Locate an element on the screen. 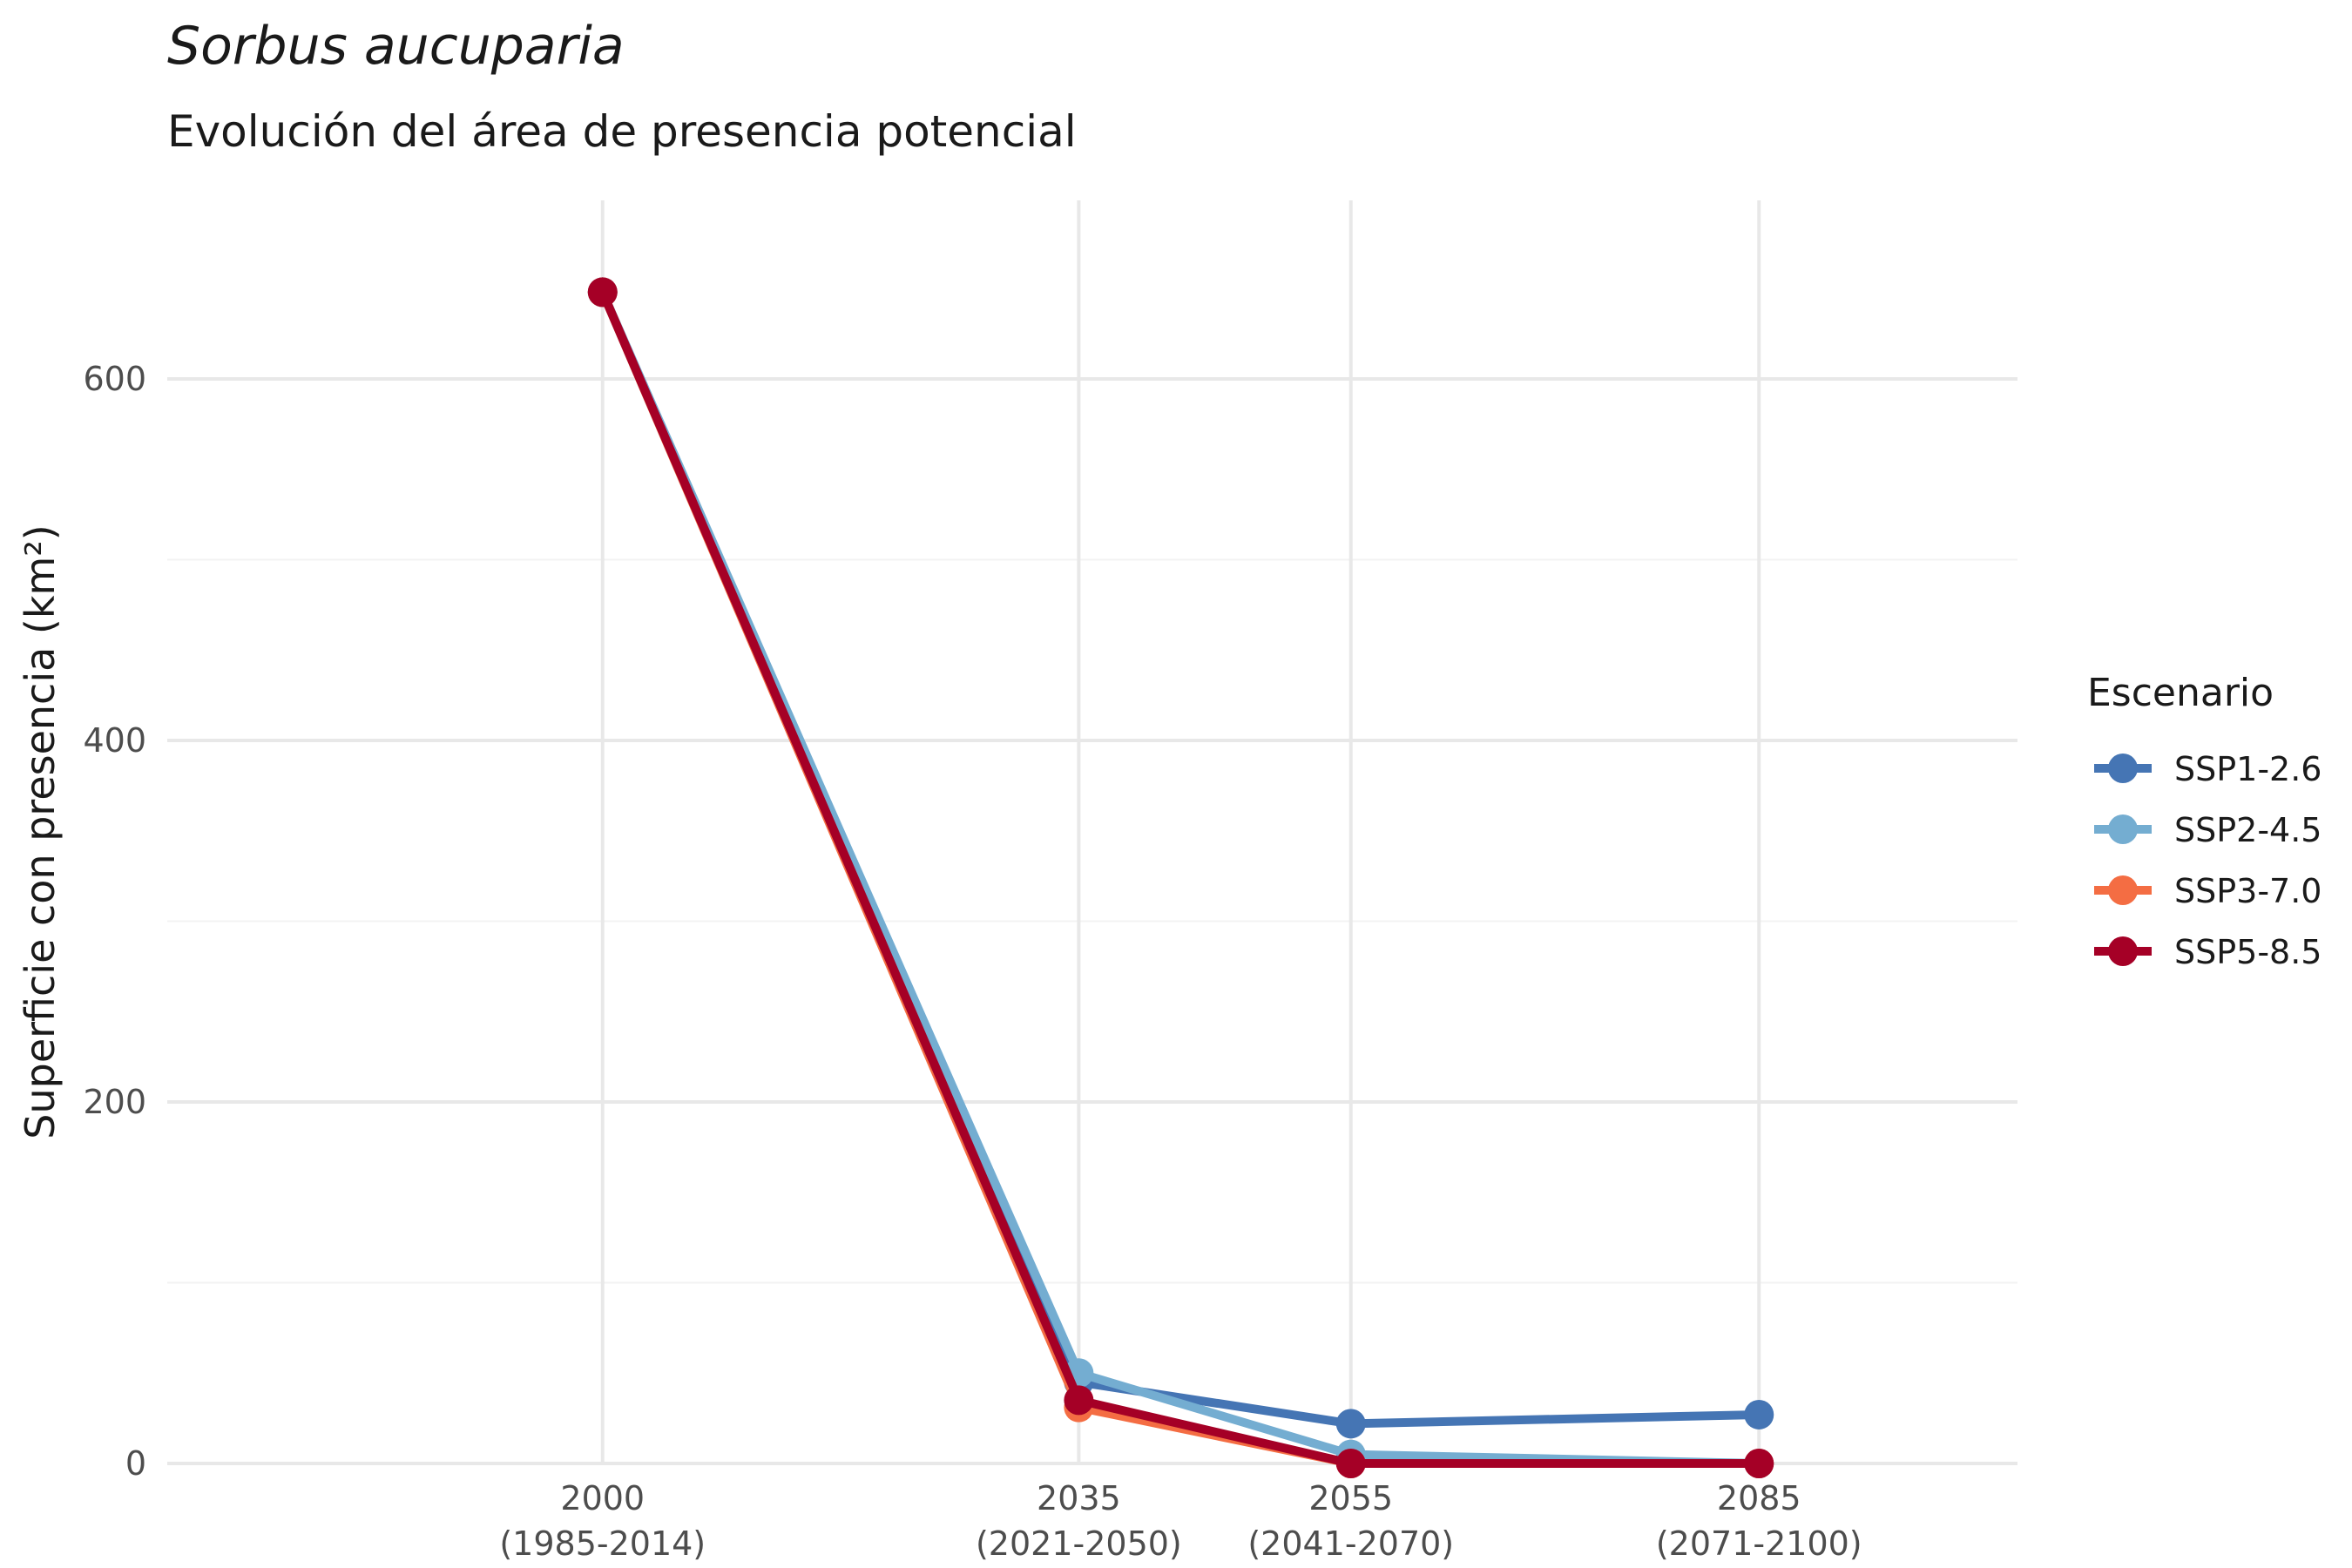  x-tick-period-label: (2021-2050) is located at coordinates (1079, 1543).